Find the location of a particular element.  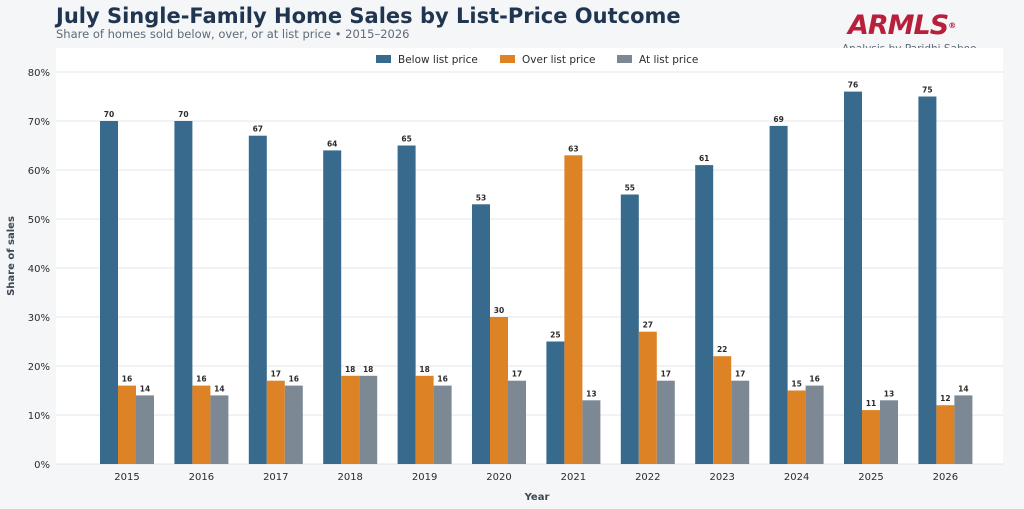

y-tick-label: 40% is located at coordinates (39, 269).